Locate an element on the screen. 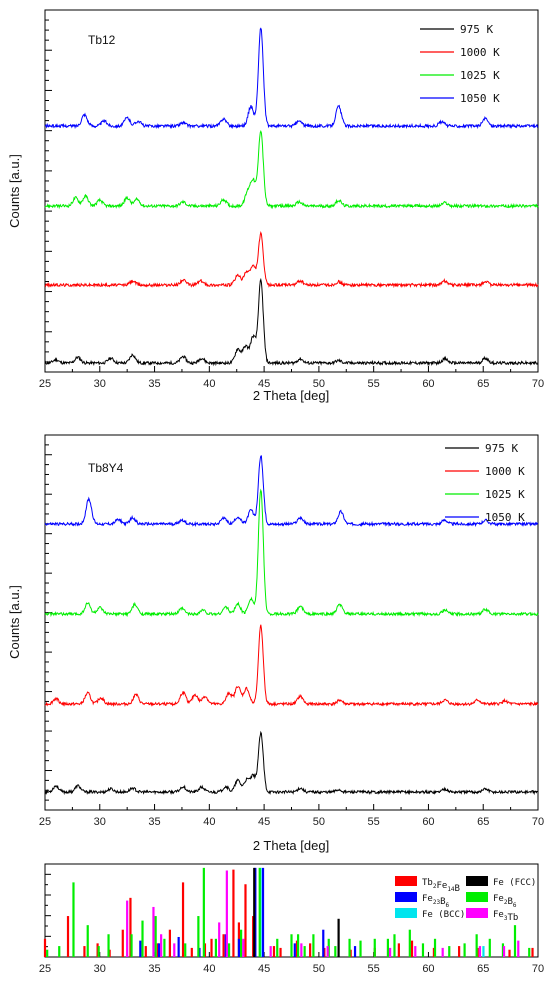  panel-label: Tb8Y4 is located at coordinates (106, 468).